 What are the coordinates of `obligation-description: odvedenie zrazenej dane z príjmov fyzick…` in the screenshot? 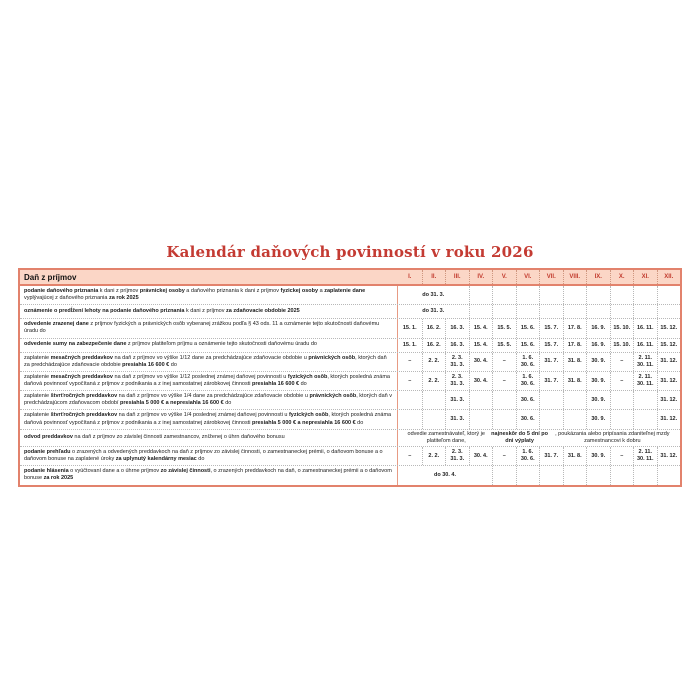 It's located at (209, 328).